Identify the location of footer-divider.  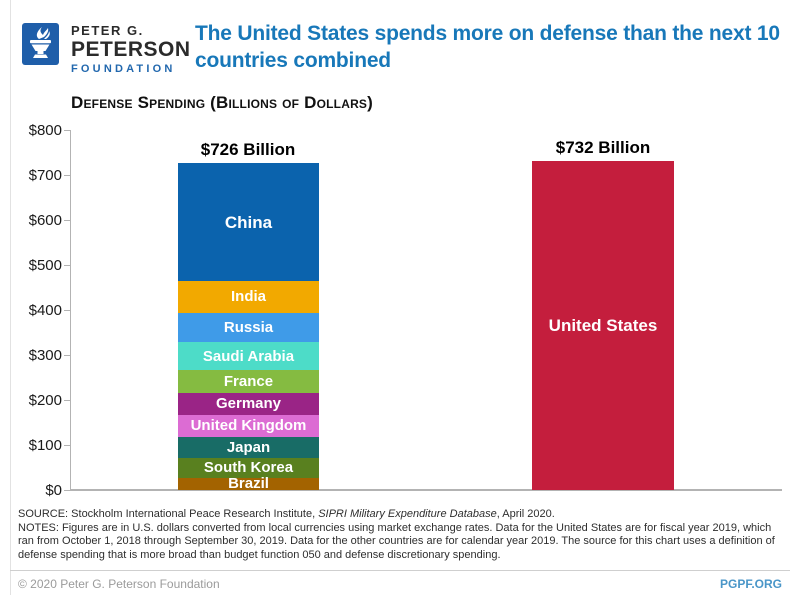
(400, 570).